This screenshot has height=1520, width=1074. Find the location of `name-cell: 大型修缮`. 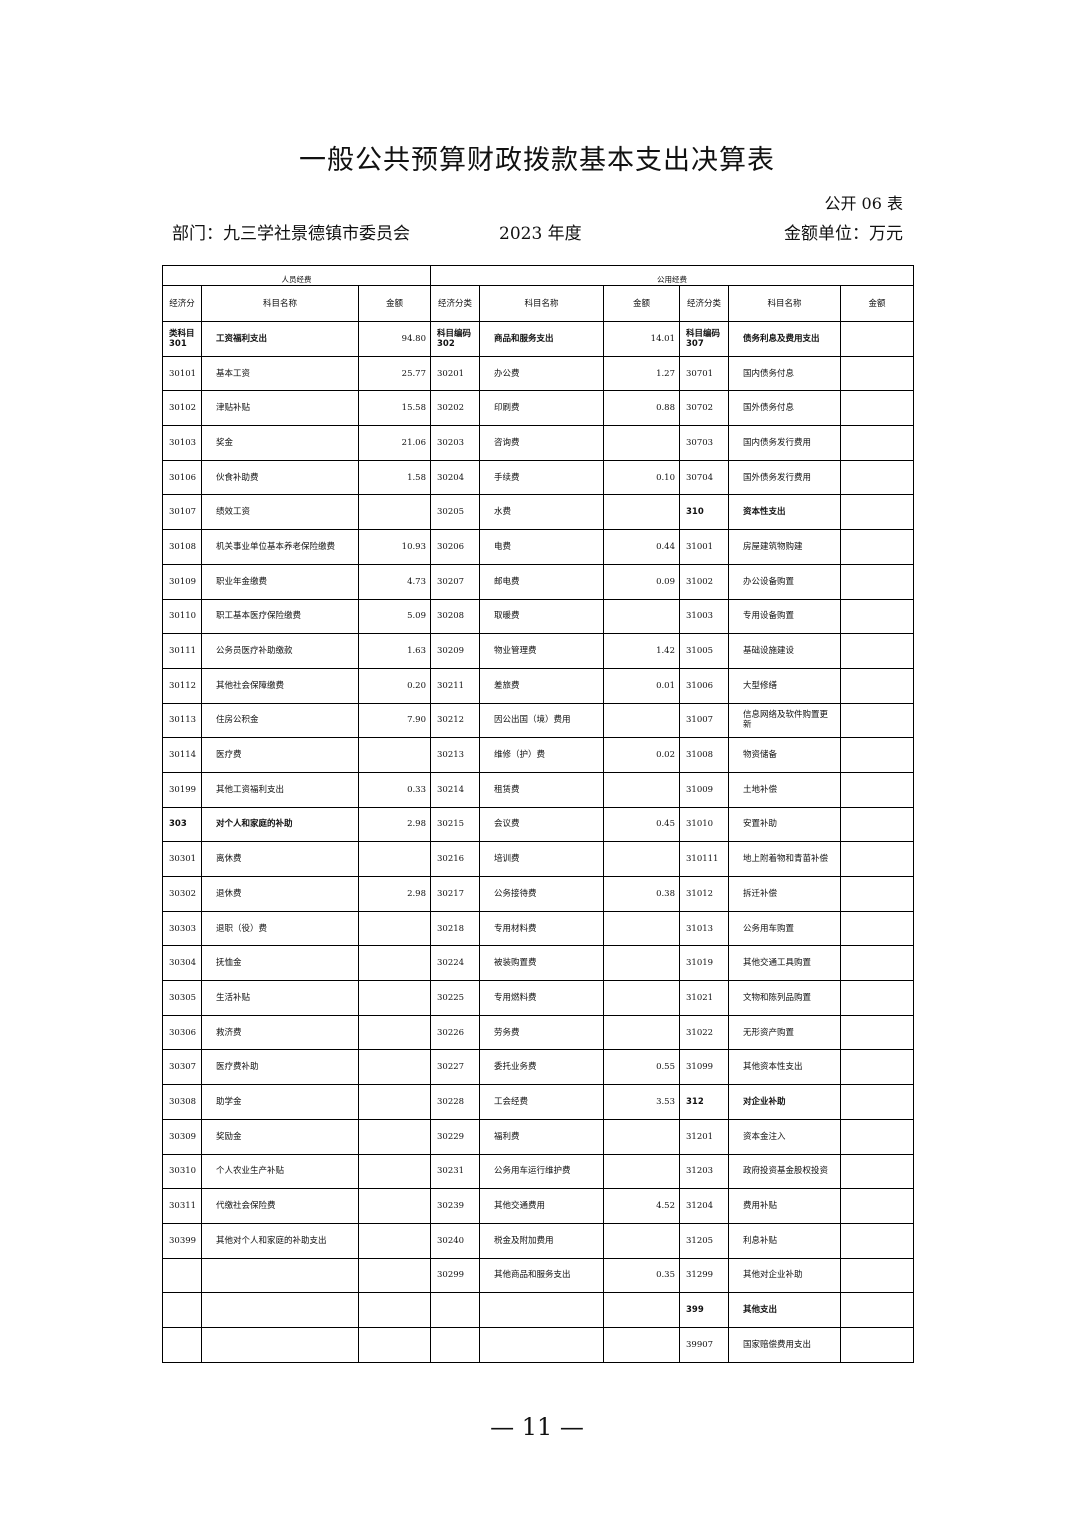

name-cell: 大型修缮 is located at coordinates (784, 685).